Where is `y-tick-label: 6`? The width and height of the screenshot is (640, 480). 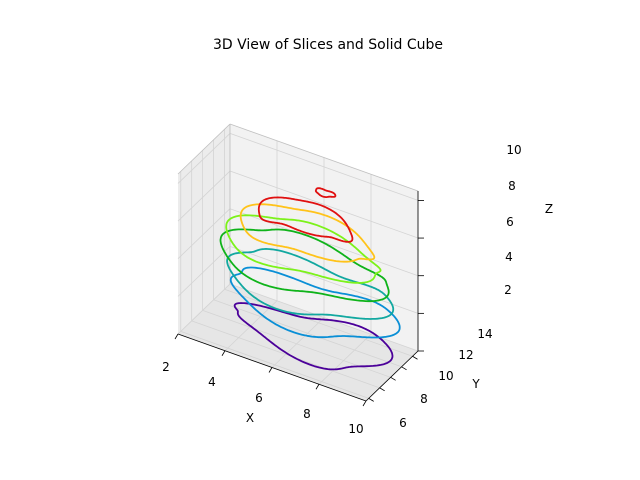 y-tick-label: 6 is located at coordinates (403, 423).